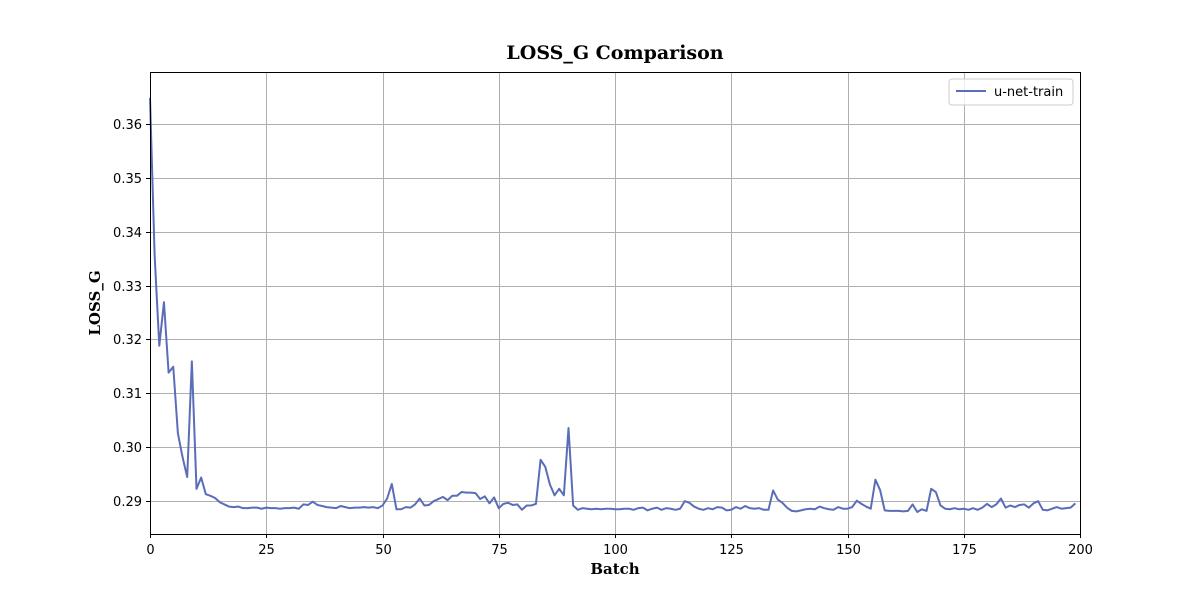 The image size is (1200, 600). What do you see at coordinates (614, 53) in the screenshot?
I see `chart-title: LOSS_G Comparison` at bounding box center [614, 53].